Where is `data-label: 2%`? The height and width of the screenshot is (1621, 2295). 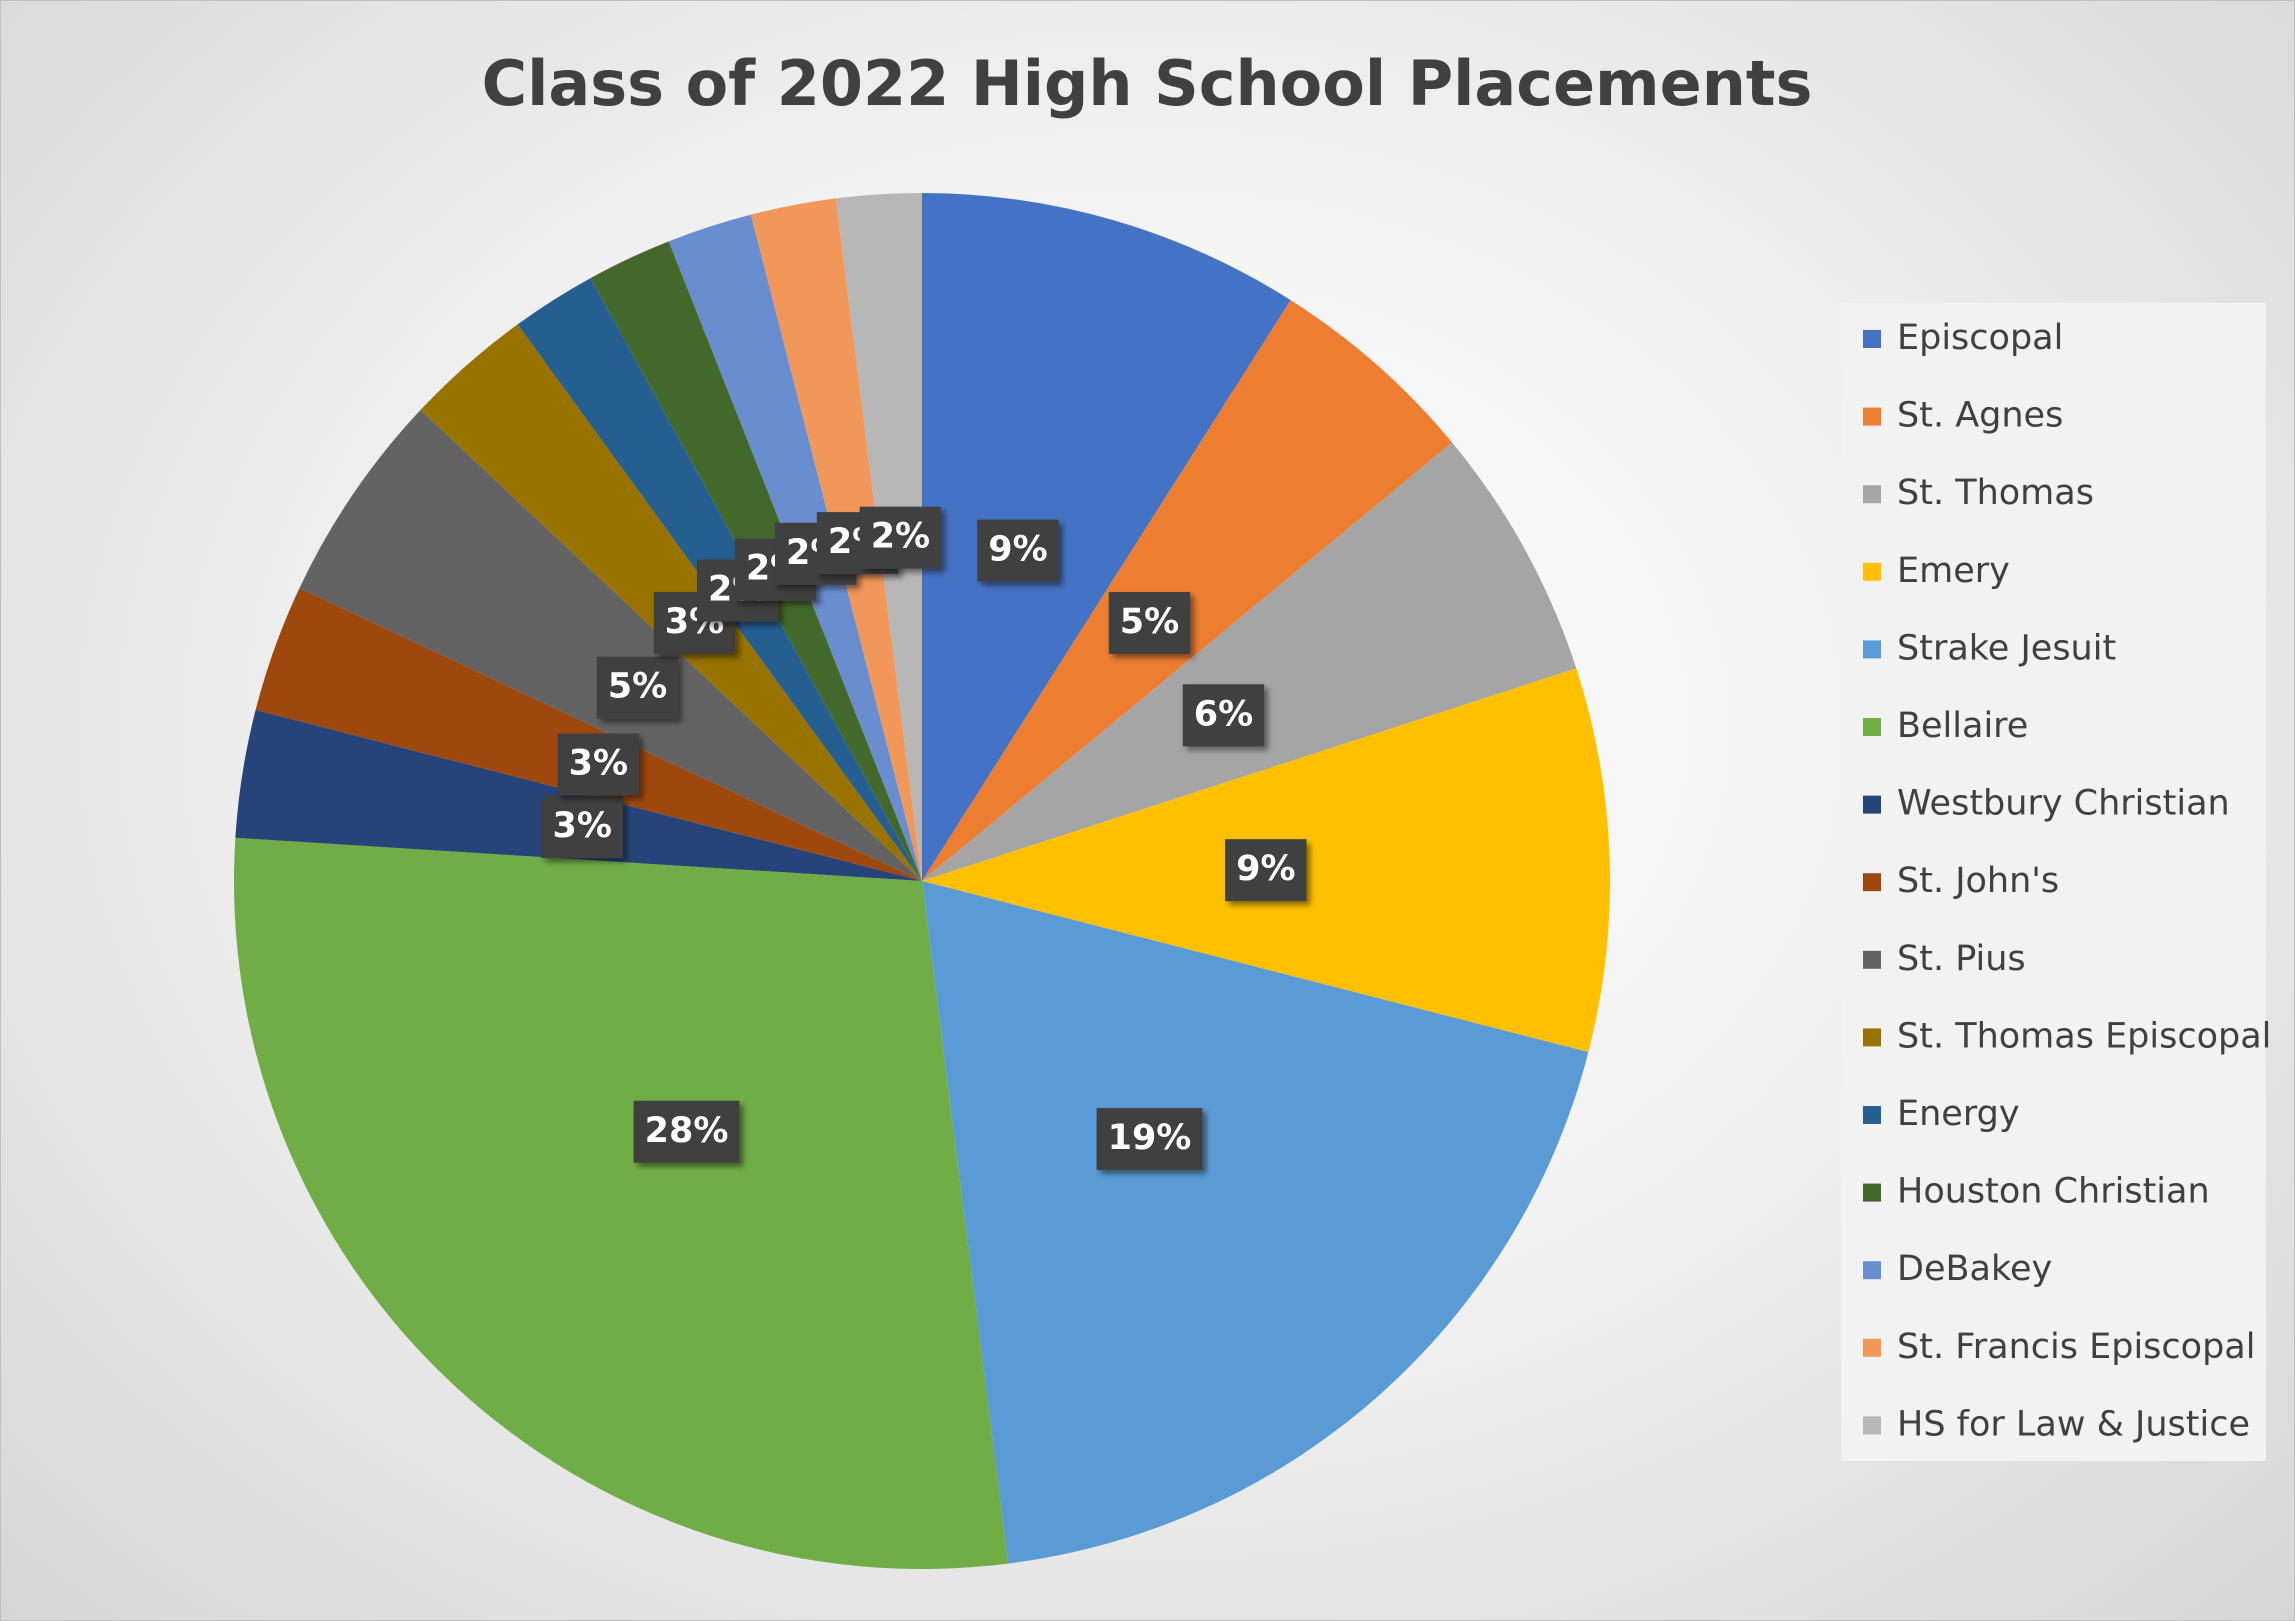 data-label: 2% is located at coordinates (900, 537).